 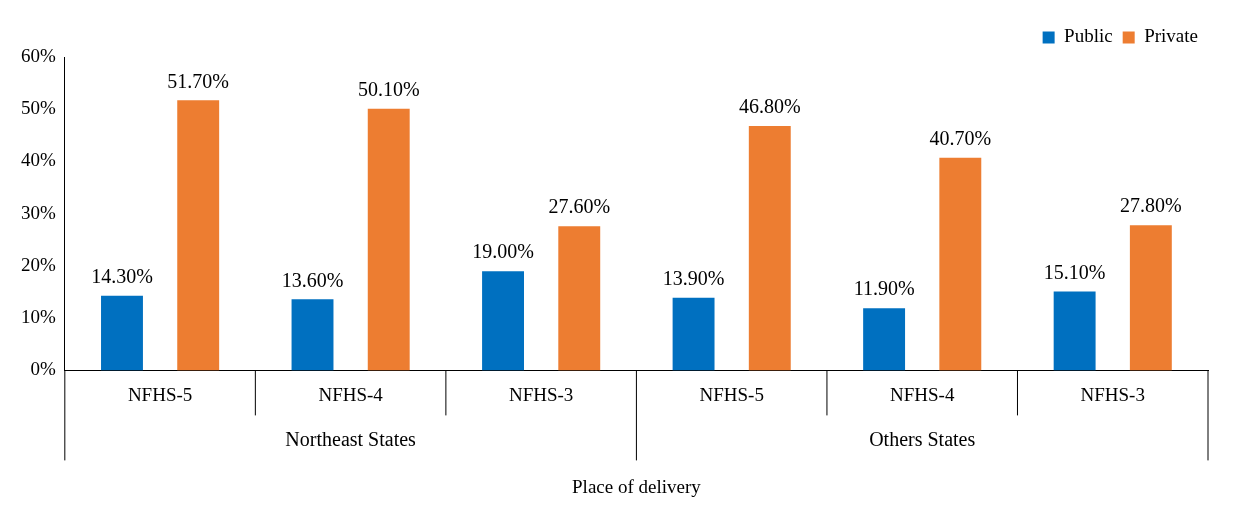 What do you see at coordinates (198, 80) in the screenshot?
I see `data-label: 51.70%` at bounding box center [198, 80].